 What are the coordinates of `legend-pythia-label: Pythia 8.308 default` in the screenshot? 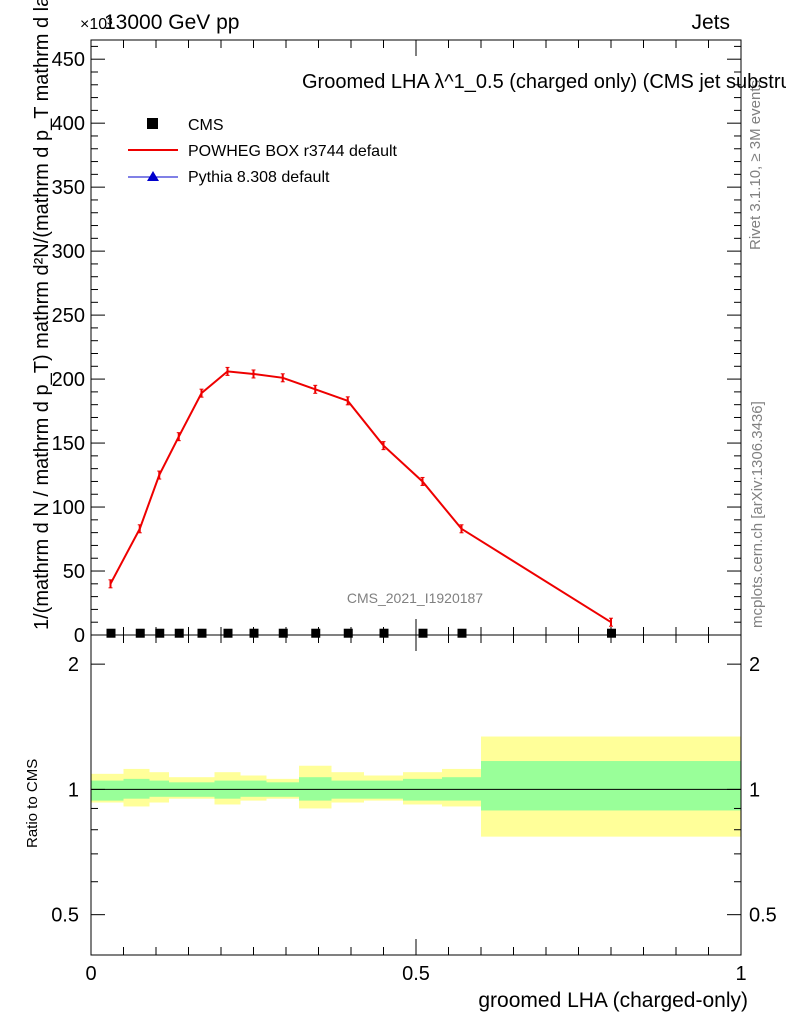 It's located at (259, 177).